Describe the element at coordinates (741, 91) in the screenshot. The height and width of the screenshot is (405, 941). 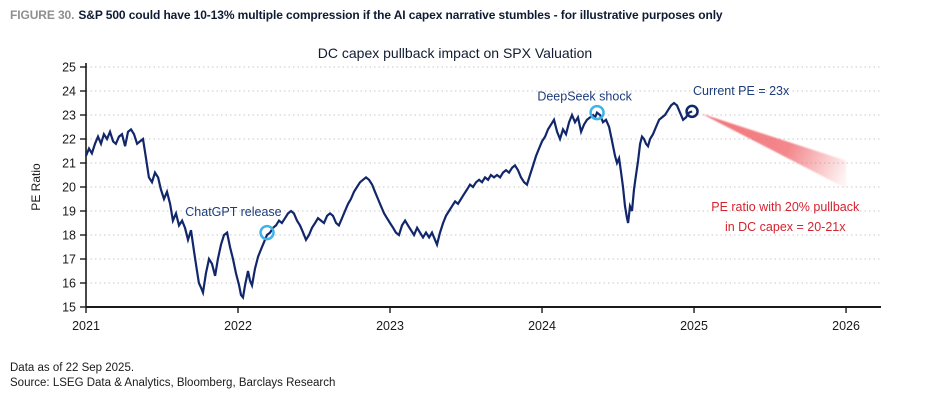
I see `current-pe-label: Current PE = 23x` at that location.